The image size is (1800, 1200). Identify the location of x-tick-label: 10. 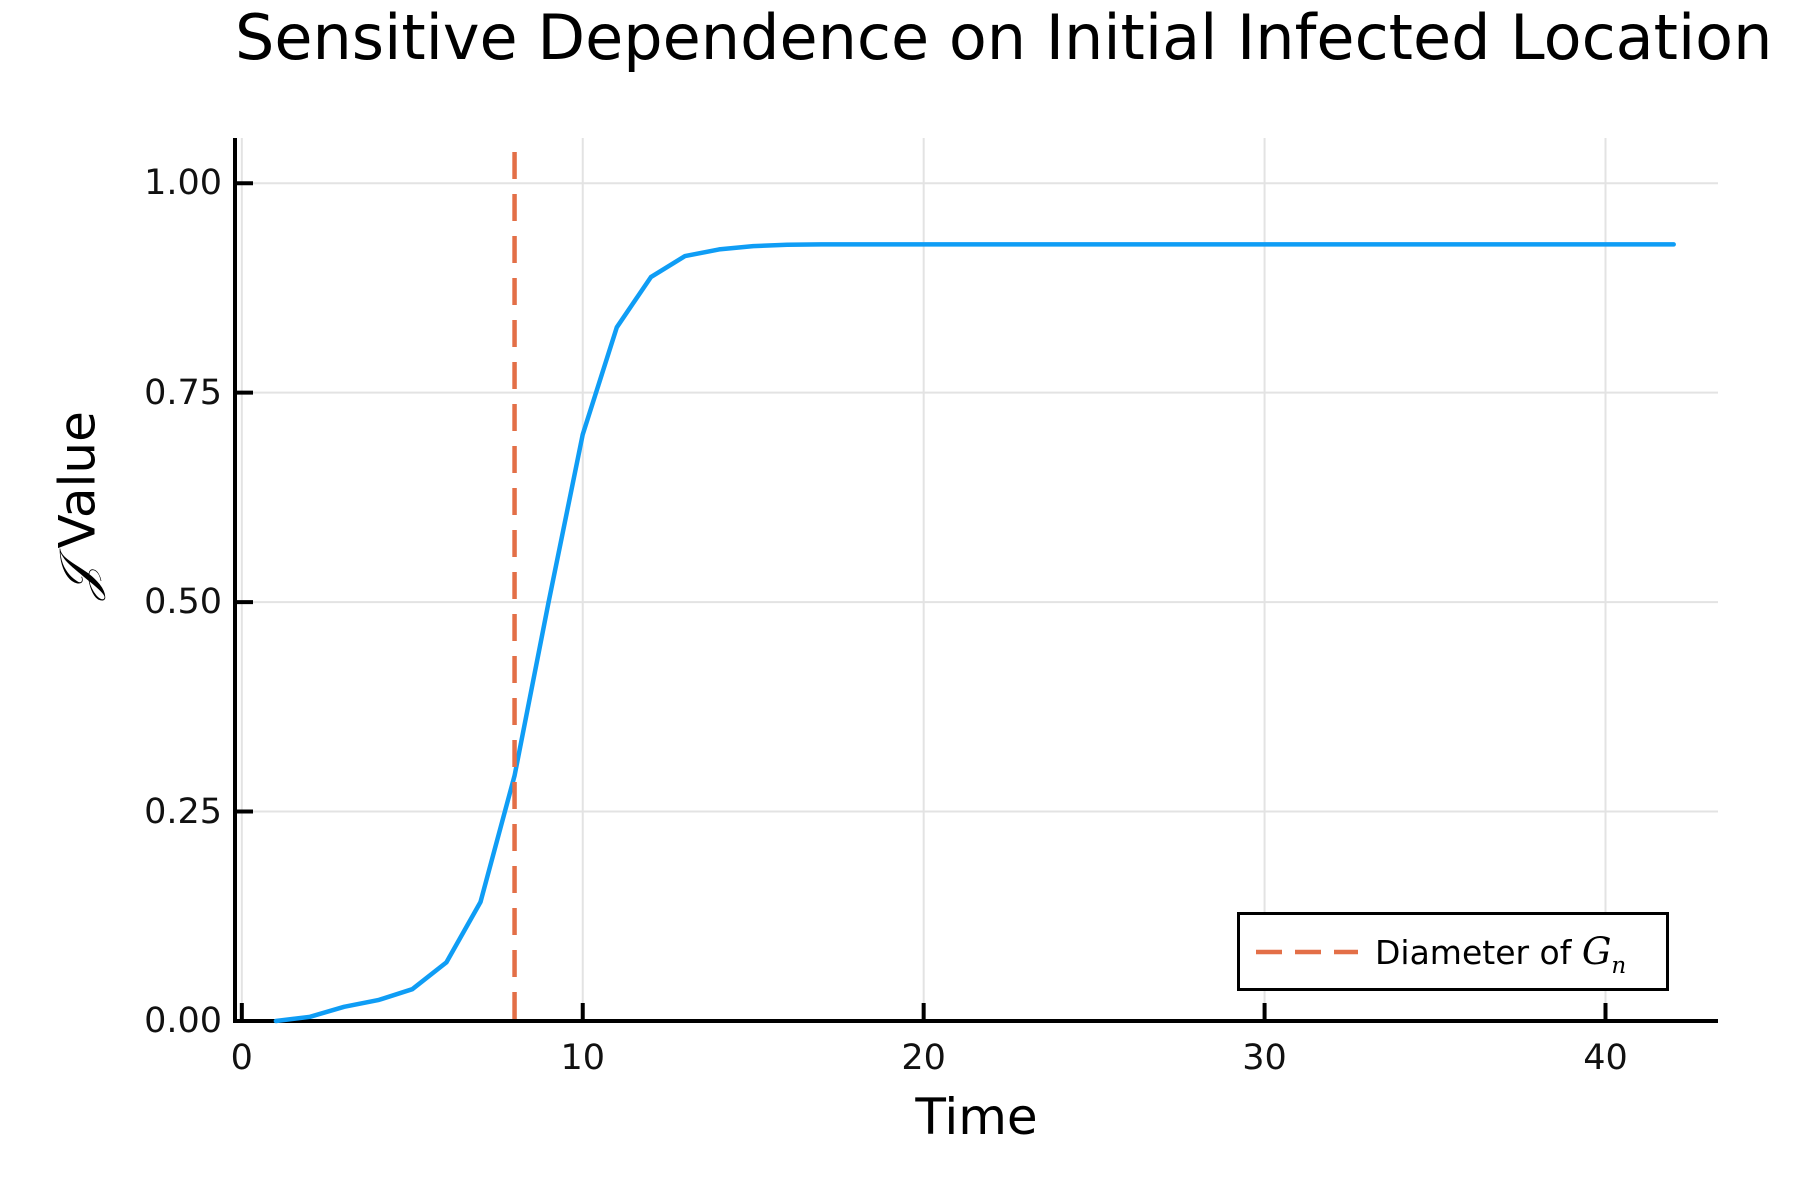
(582, 1058).